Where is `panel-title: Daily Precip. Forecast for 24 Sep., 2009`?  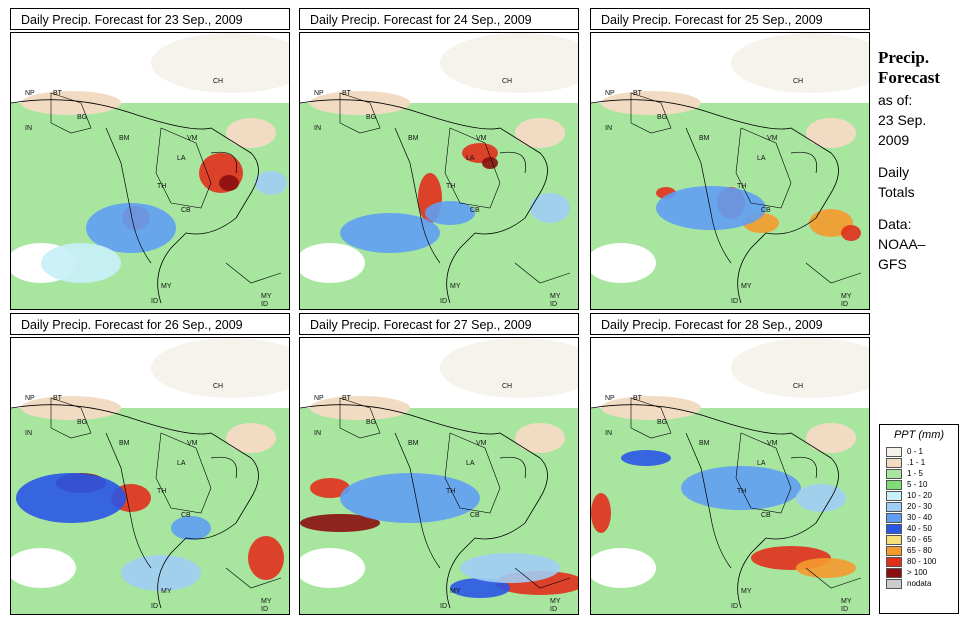
panel-title: Daily Precip. Forecast for 24 Sep., 2009 is located at coordinates (439, 19).